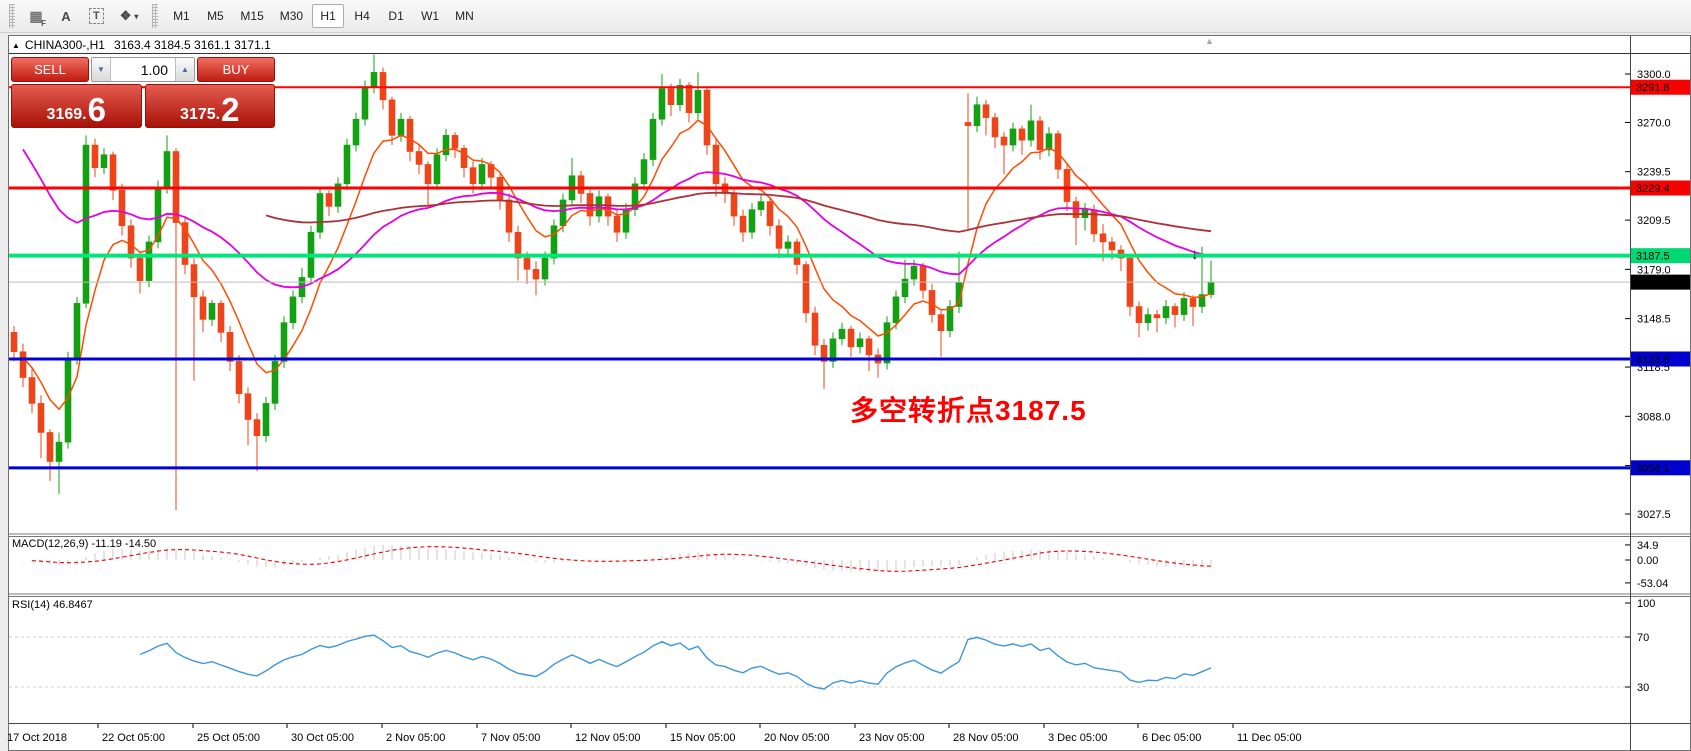 The image size is (1691, 751). I want to click on rsi-label: RSI(14) 46.8467, so click(52, 605).